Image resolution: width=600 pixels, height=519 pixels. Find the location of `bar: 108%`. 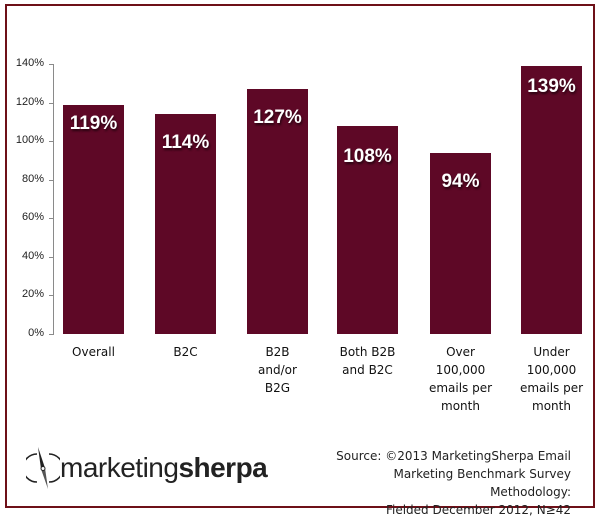

bar: 108% is located at coordinates (367, 230).